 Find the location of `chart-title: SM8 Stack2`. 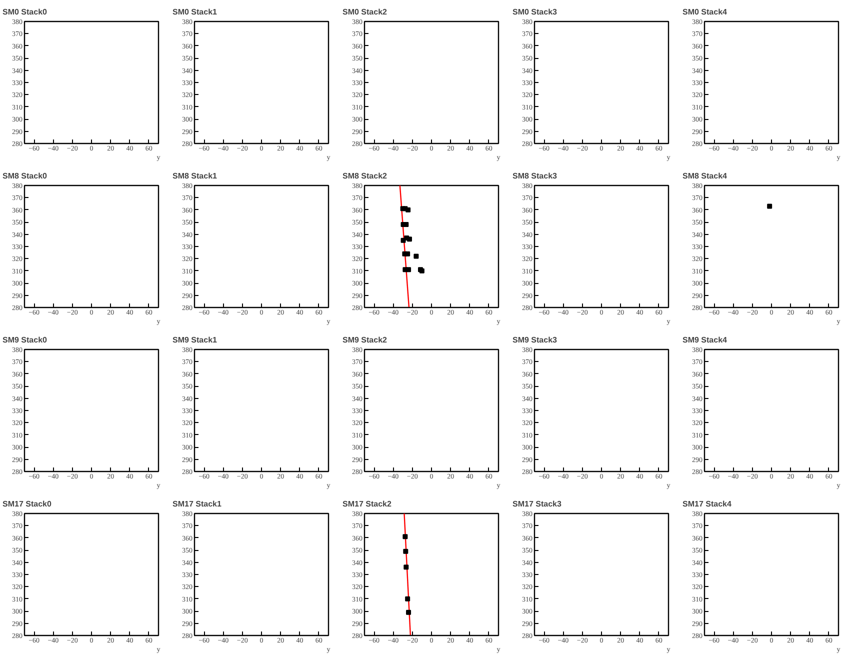

chart-title: SM8 Stack2 is located at coordinates (365, 176).